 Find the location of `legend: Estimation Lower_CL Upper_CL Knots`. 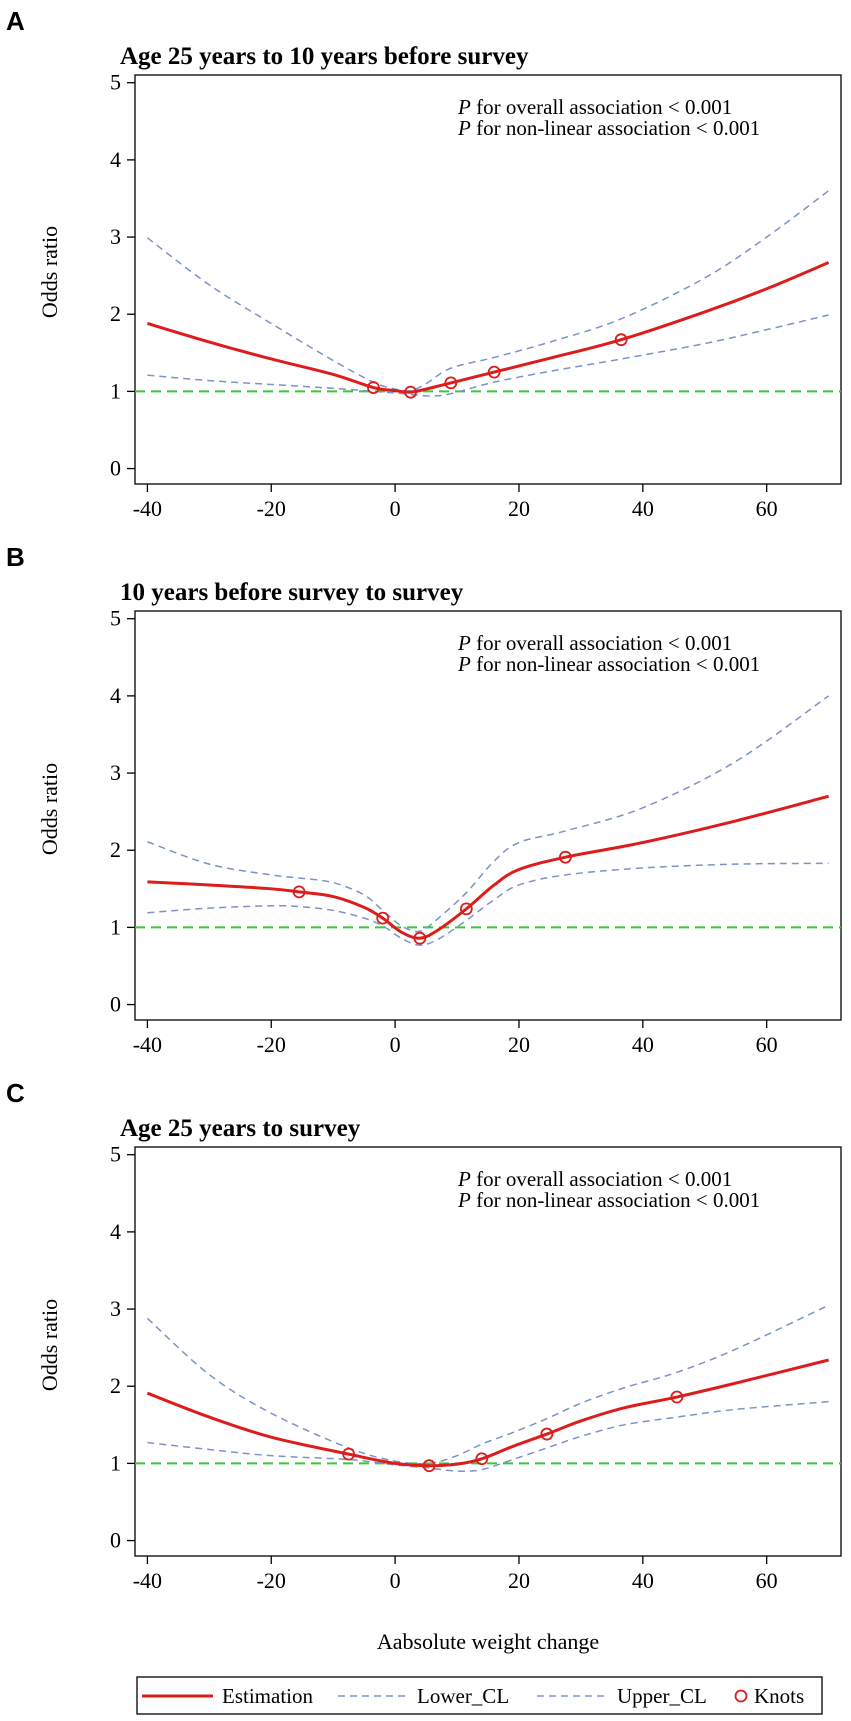

legend: Estimation Lower_CL Upper_CL Knots is located at coordinates (479, 1695).